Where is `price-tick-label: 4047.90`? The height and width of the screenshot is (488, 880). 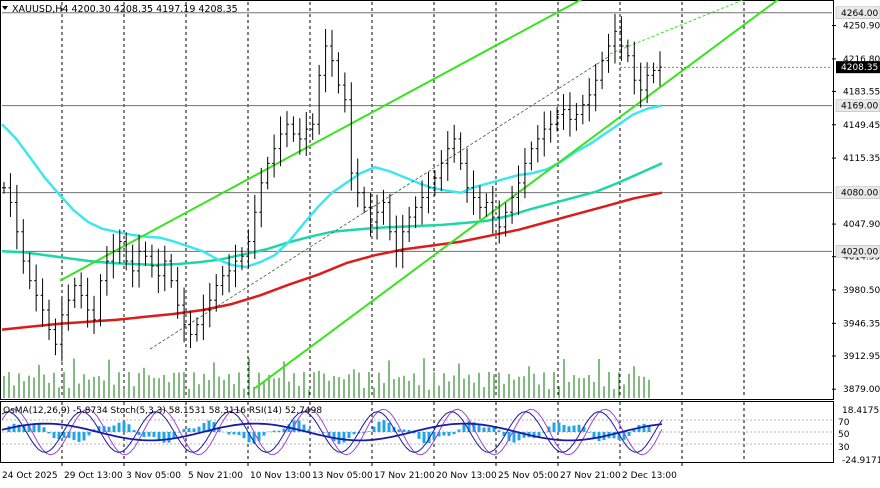
price-tick-label: 4047.90 is located at coordinates (861, 225).